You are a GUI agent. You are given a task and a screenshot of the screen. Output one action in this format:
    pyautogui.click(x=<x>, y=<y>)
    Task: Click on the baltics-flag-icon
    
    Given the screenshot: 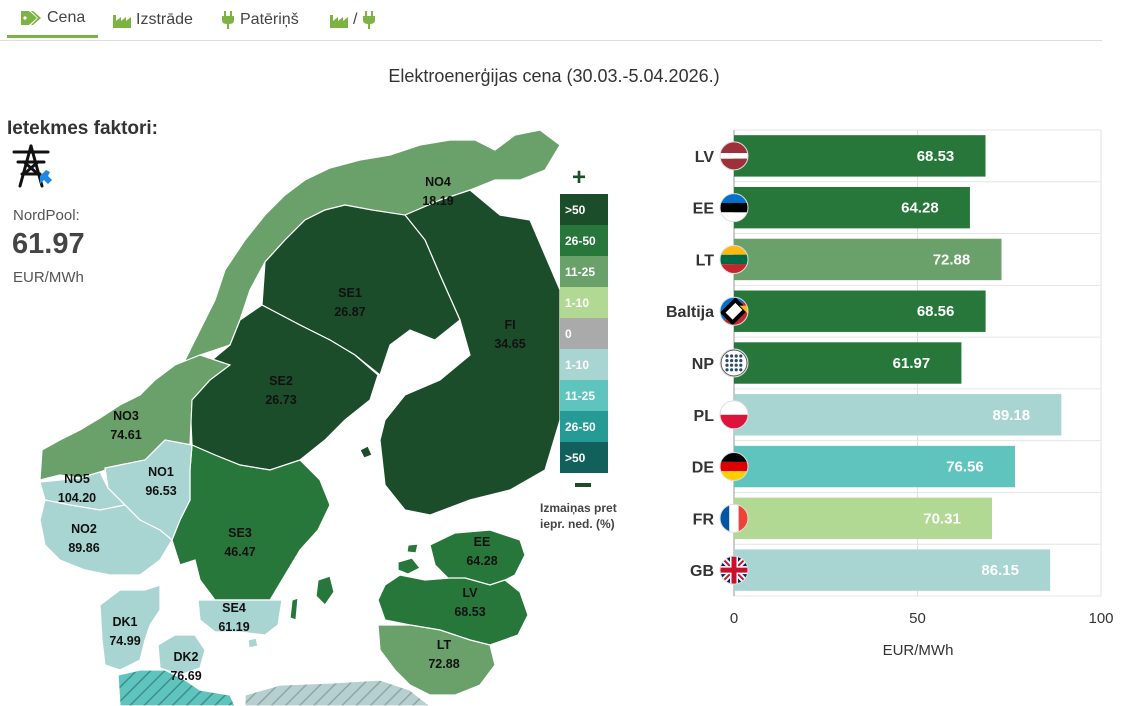 What is the action you would take?
    pyautogui.click(x=734, y=311)
    